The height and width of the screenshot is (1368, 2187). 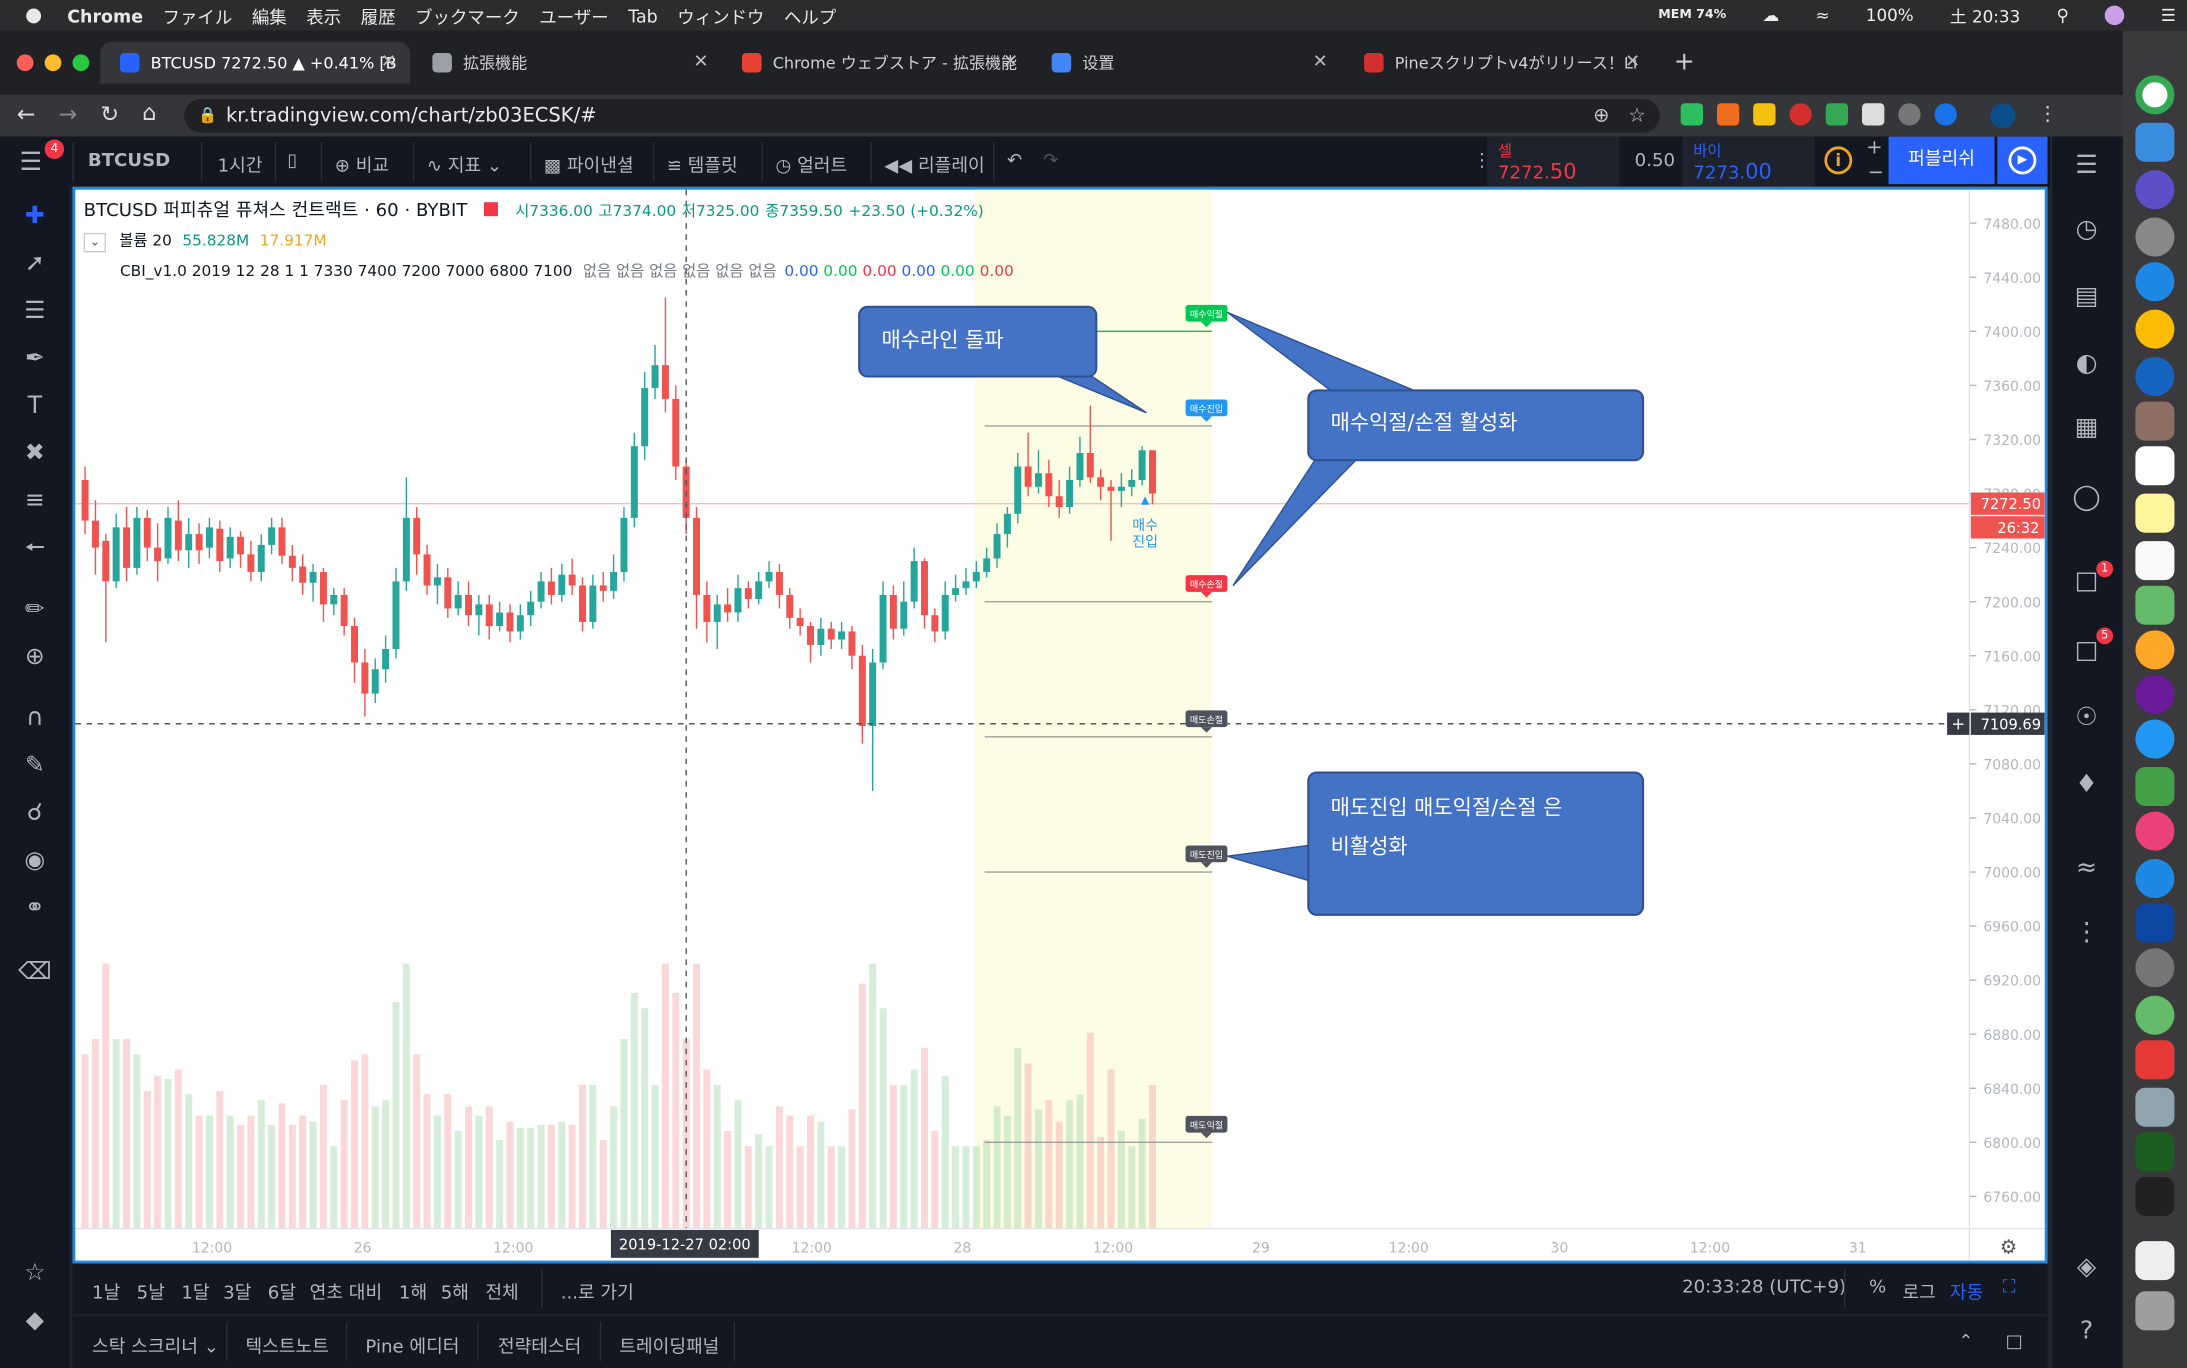 What do you see at coordinates (2155, 650) in the screenshot?
I see `photos-dock-icon` at bounding box center [2155, 650].